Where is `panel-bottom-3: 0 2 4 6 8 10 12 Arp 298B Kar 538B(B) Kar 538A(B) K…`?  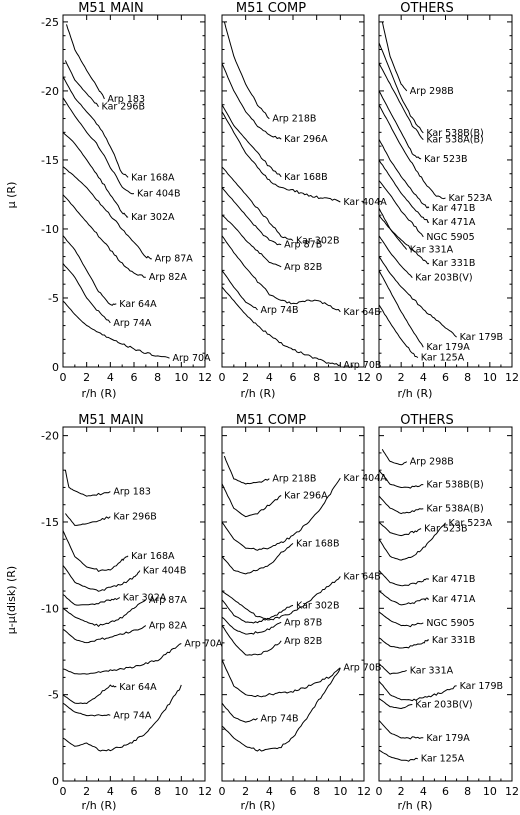
panel-bottom-3: 0 2 4 6 8 10 12 Arp 298B Kar 538B(B) Kar 538A(B) K… is located at coordinates (447, 612).